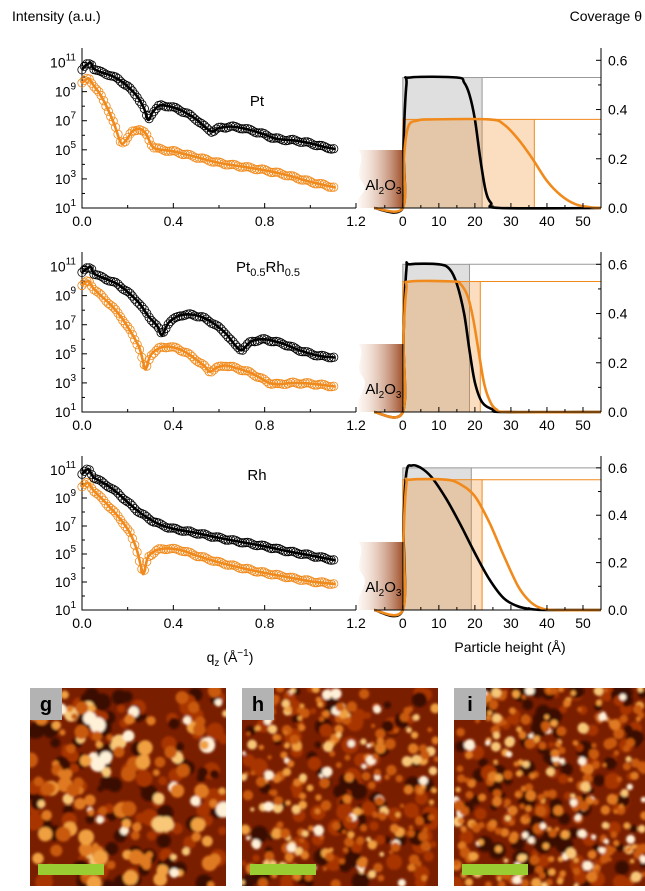  Describe the element at coordinates (390, 389) in the screenshot. I see `al2o3-part: O` at that location.